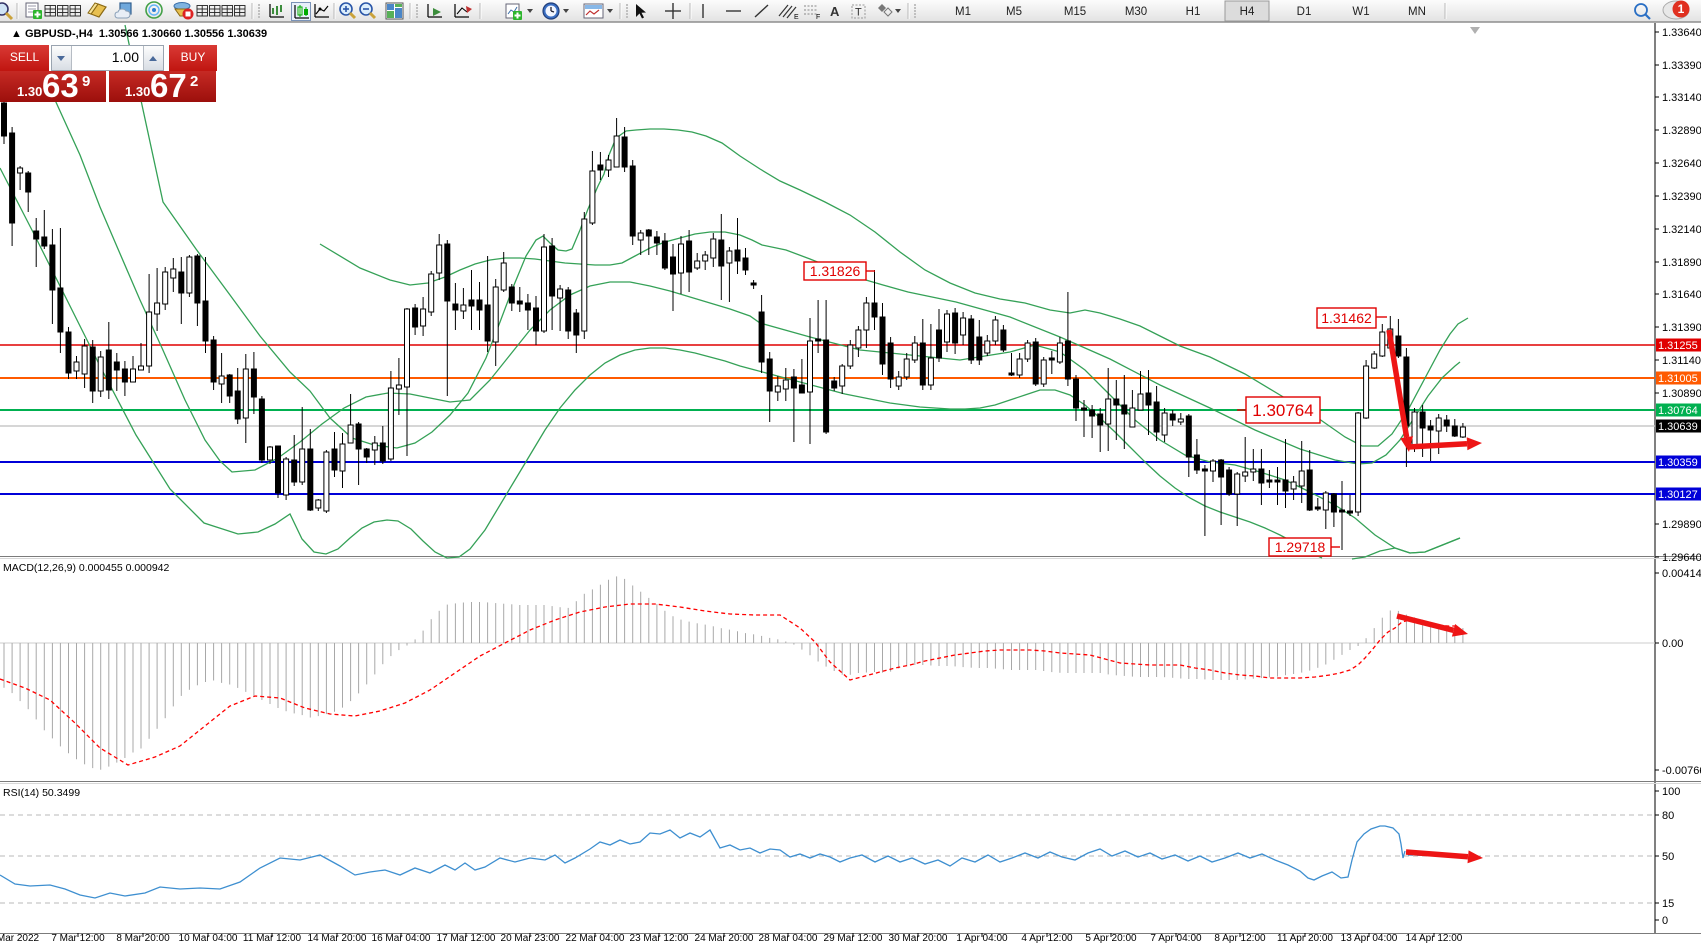  Describe the element at coordinates (1665, 921) in the screenshot. I see `svg-text: 0` at that location.